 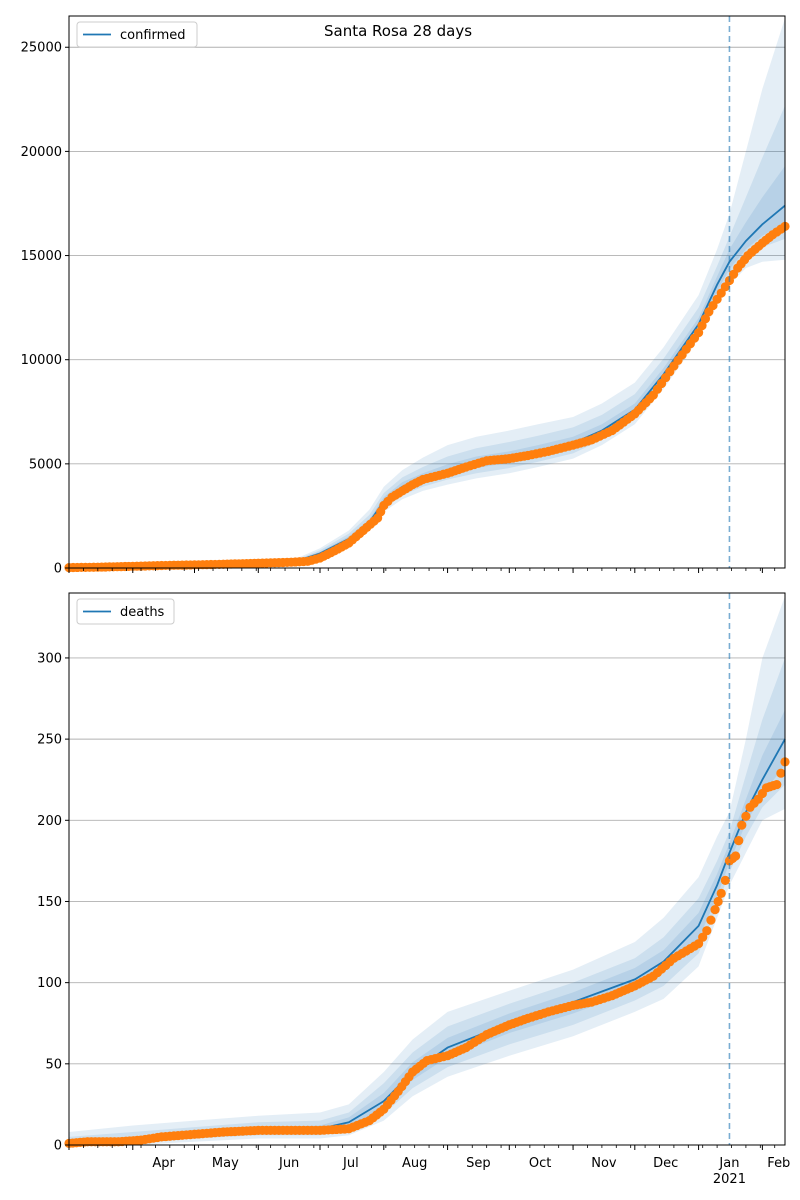 What do you see at coordinates (729, 1179) in the screenshot?
I see `x-year-label: 2021` at bounding box center [729, 1179].